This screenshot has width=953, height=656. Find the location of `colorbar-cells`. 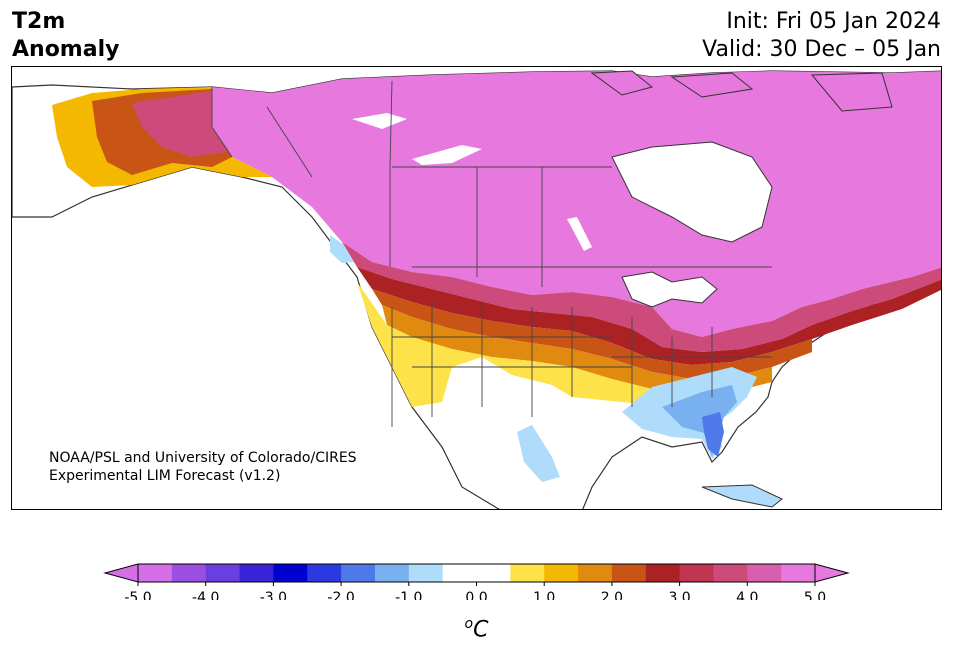

colorbar-cells is located at coordinates (476, 573).